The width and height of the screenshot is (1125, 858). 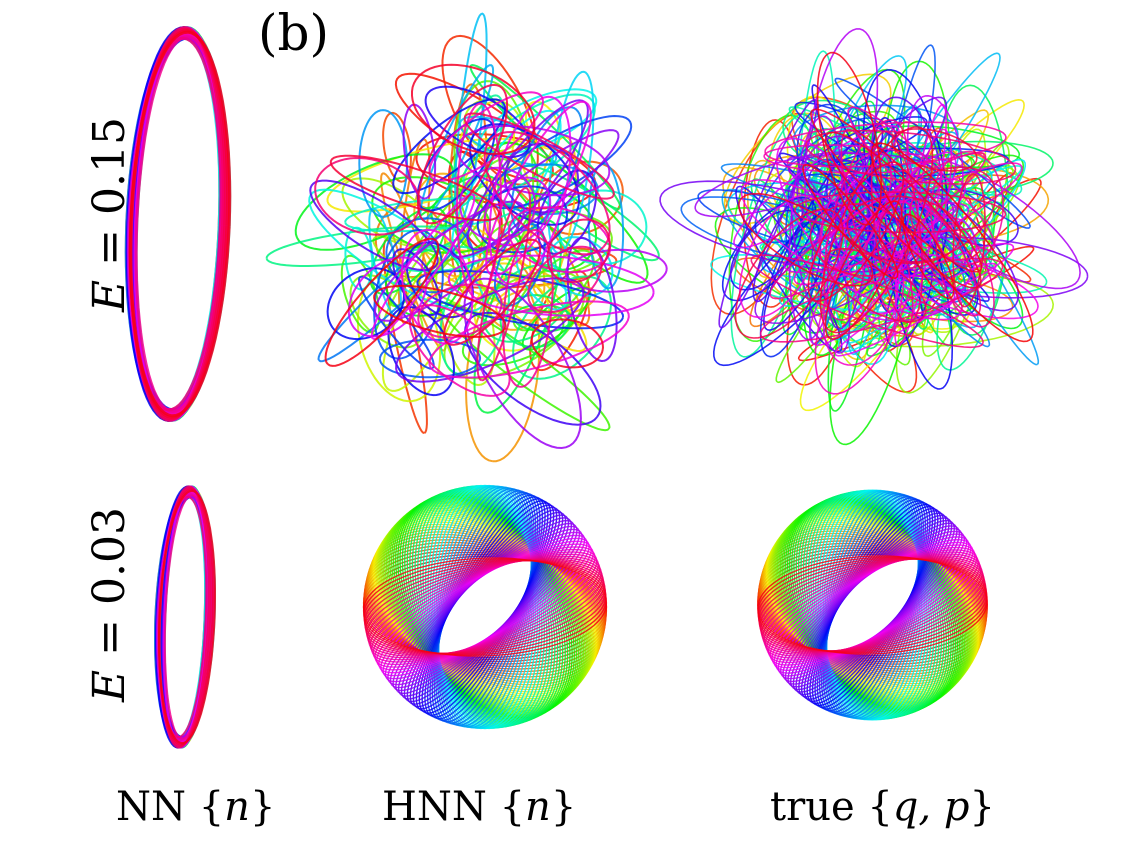 I want to click on col-label-prefix: HNN {, so click(x=454, y=807).